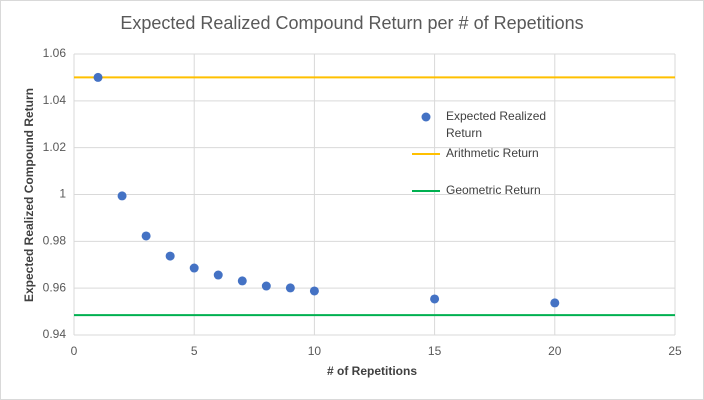  I want to click on x-tick-label: 5, so click(194, 351).